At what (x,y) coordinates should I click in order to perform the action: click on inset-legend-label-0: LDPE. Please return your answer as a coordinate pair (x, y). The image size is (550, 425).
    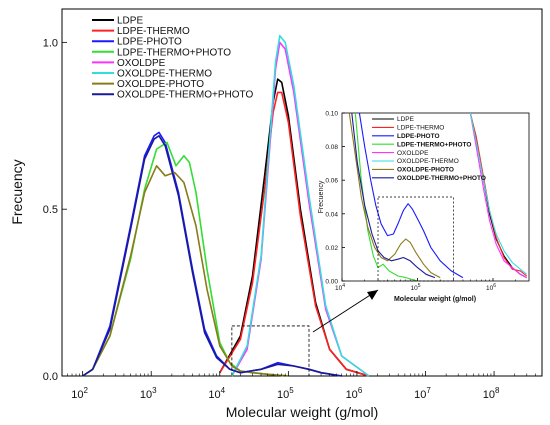
    Looking at the image, I should click on (406, 119).